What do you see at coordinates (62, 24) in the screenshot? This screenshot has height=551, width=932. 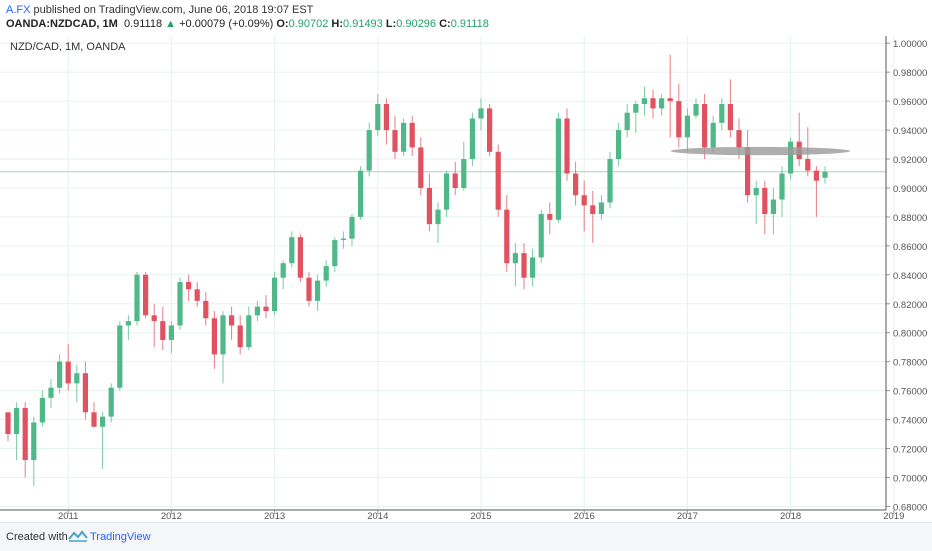 I see `symbol-label: OANDA:NZDCAD, 1M` at bounding box center [62, 24].